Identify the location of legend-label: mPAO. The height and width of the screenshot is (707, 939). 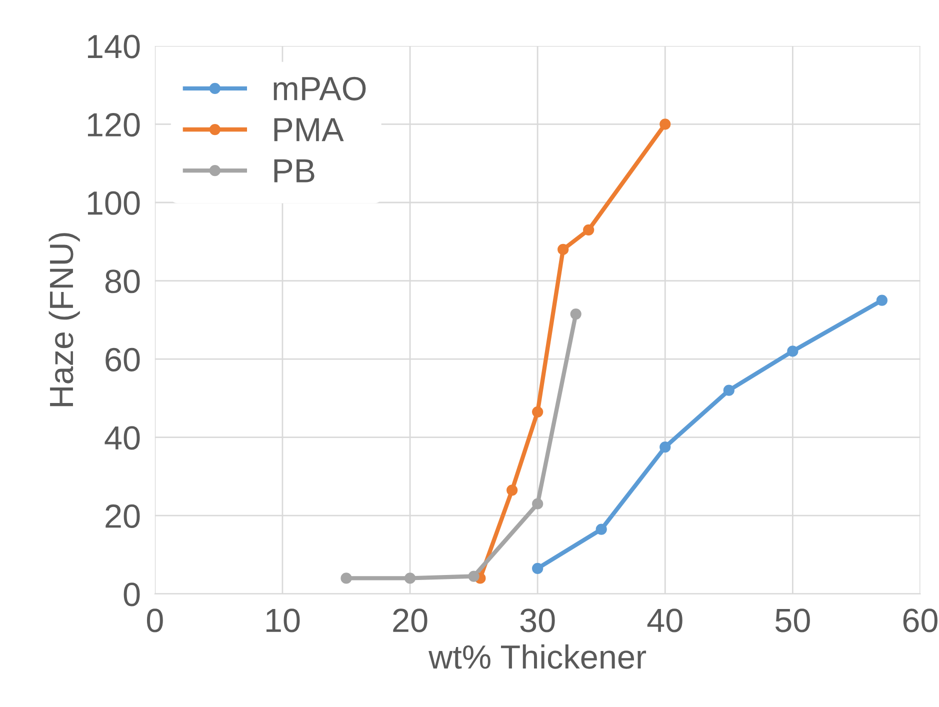
(320, 88).